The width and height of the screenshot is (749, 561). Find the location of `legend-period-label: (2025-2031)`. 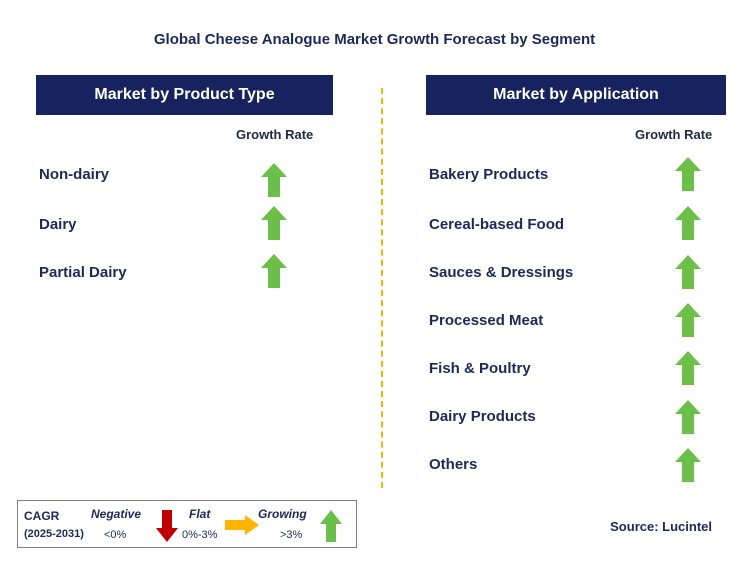

legend-period-label: (2025-2031) is located at coordinates (54, 534).